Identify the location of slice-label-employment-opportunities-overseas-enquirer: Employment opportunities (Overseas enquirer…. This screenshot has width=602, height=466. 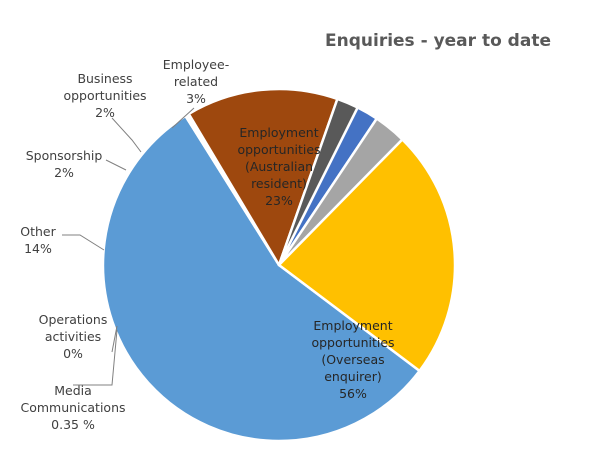
(352, 359).